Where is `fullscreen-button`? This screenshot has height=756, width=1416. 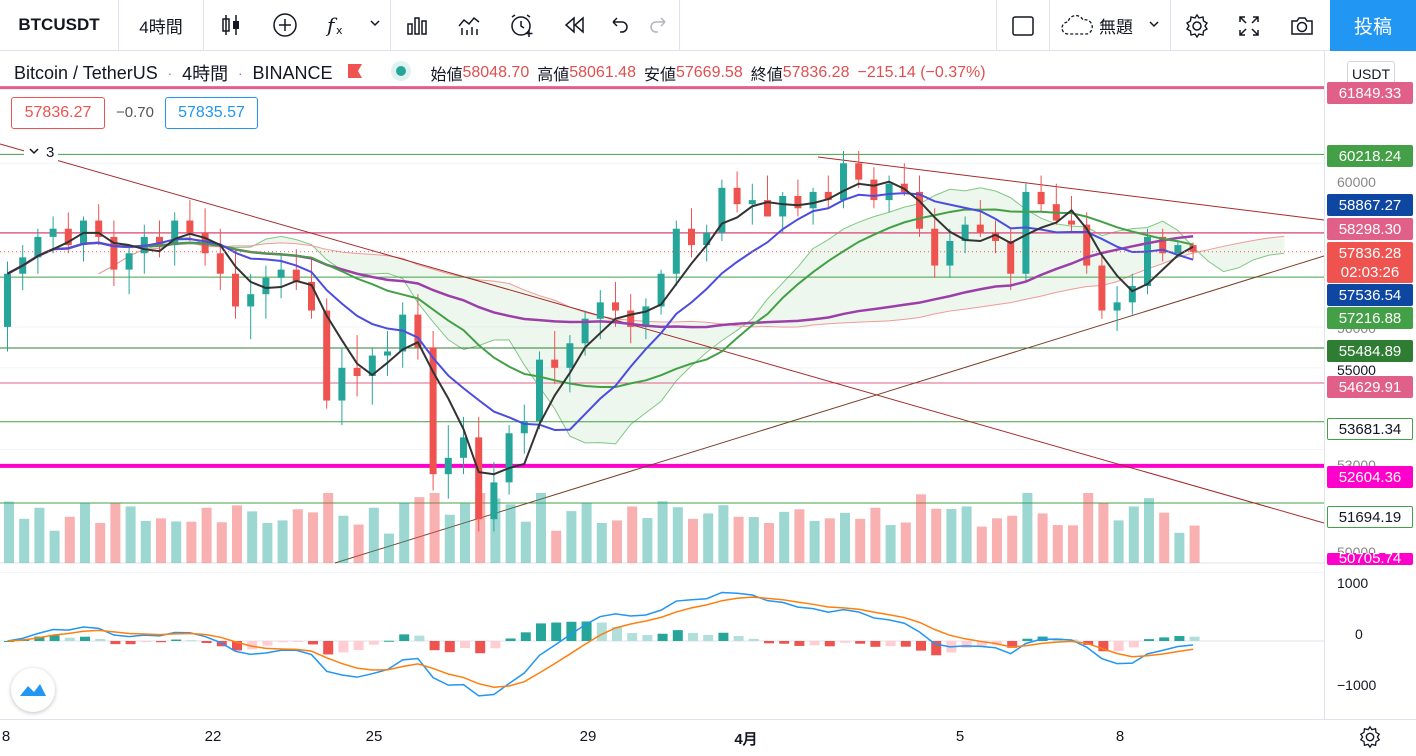 fullscreen-button is located at coordinates (1249, 25).